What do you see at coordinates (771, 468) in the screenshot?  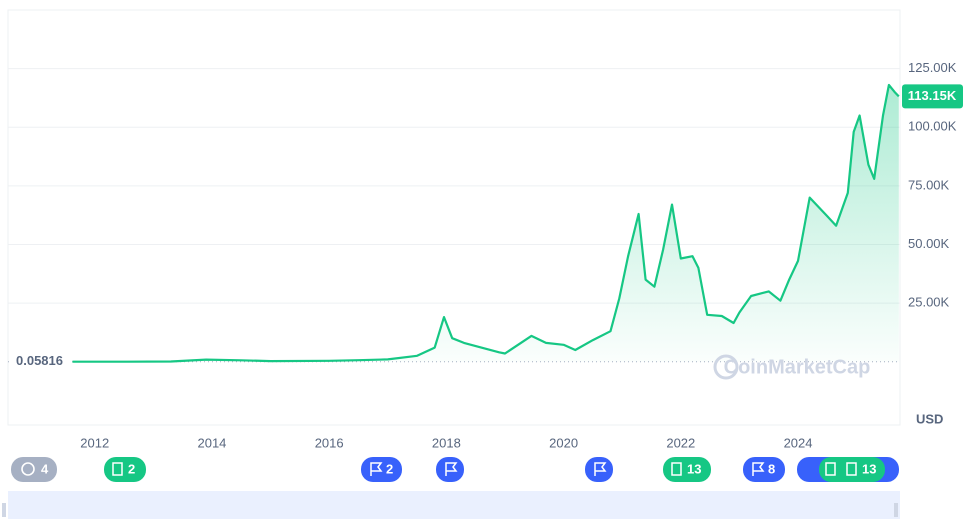 I see `event-count: 8` at bounding box center [771, 468].